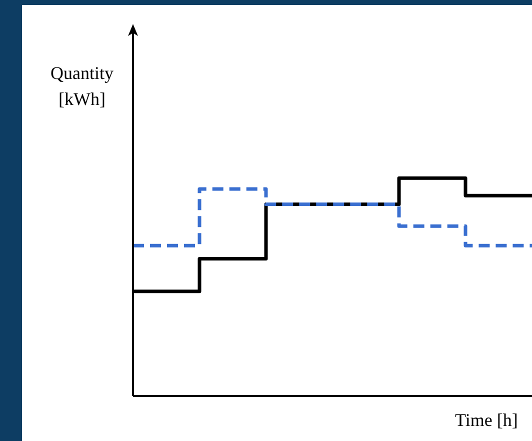  What do you see at coordinates (486, 420) in the screenshot?
I see `x-axis-title: Time [h]` at bounding box center [486, 420].